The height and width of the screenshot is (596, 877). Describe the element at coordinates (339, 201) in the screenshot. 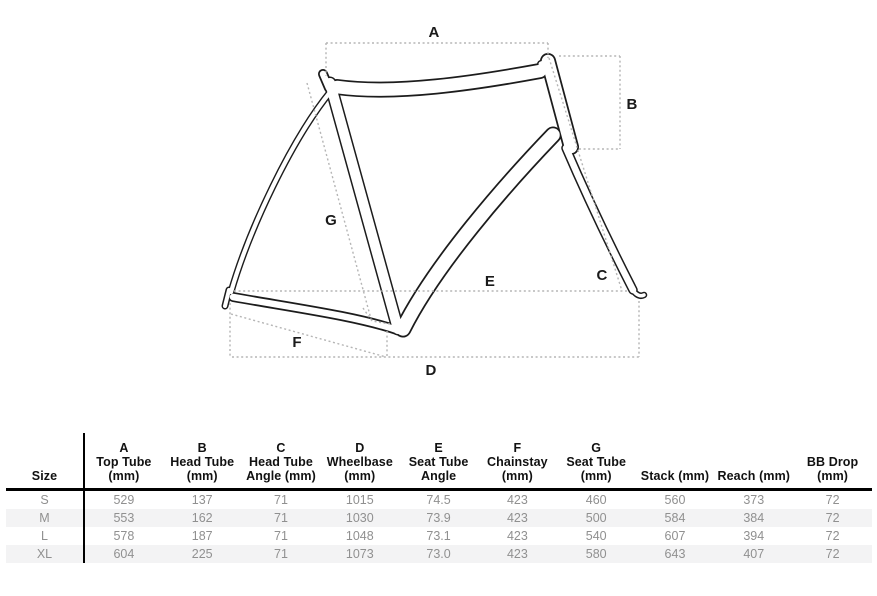

I see `measure-g-line` at that location.